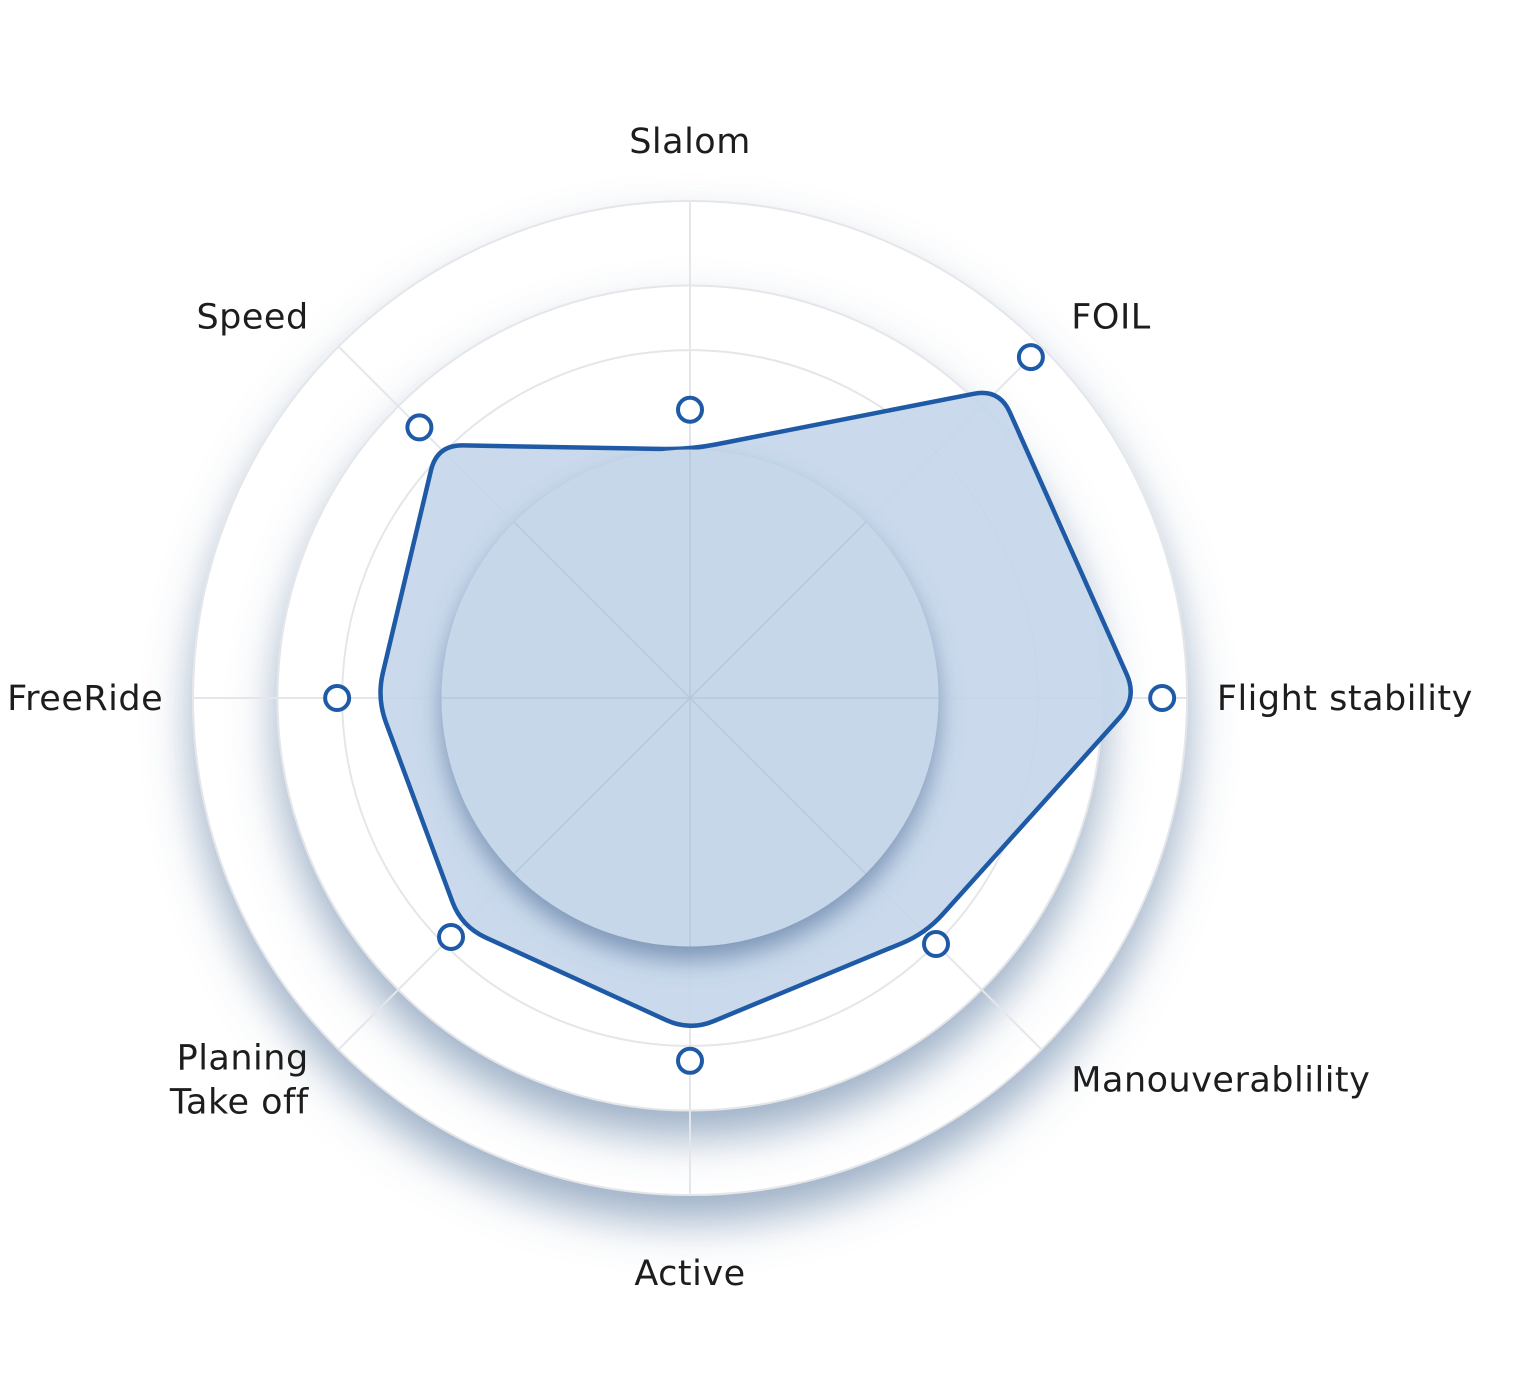 The image size is (1536, 1400). Describe the element at coordinates (239, 1102) in the screenshot. I see `axis-label-line: Take off` at that location.